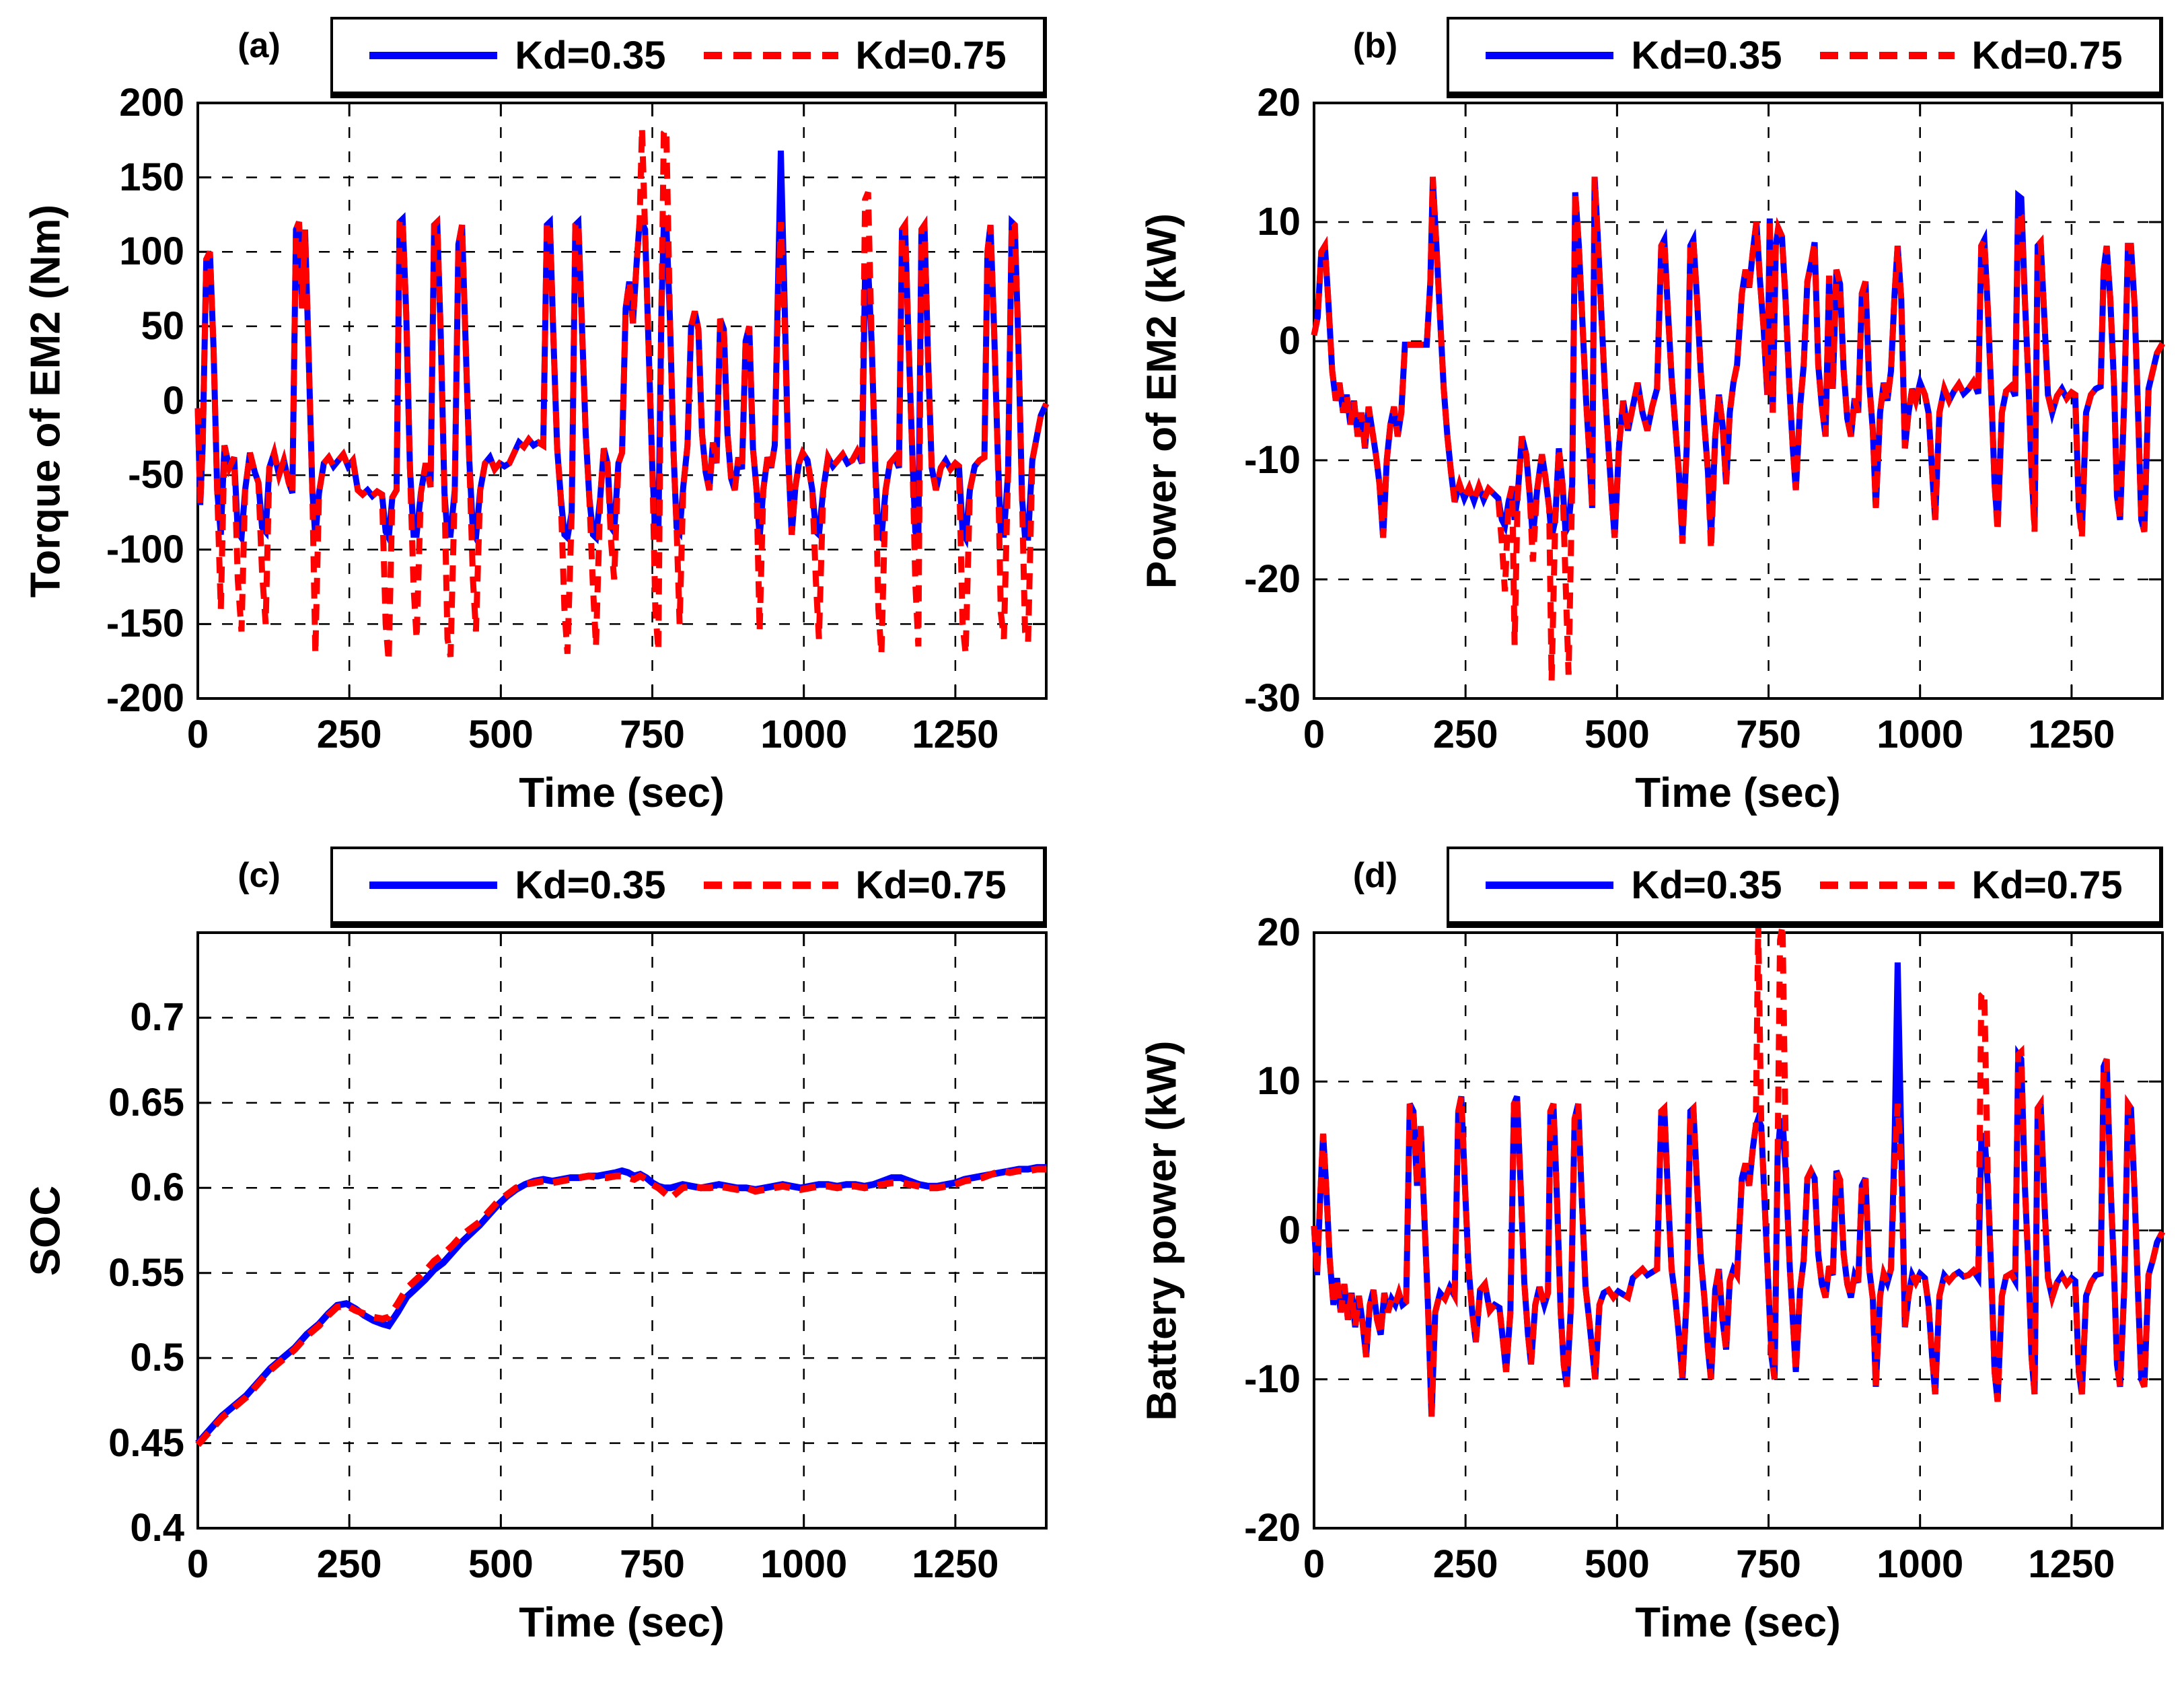  I want to click on ytick-label: 150, so click(151, 177).